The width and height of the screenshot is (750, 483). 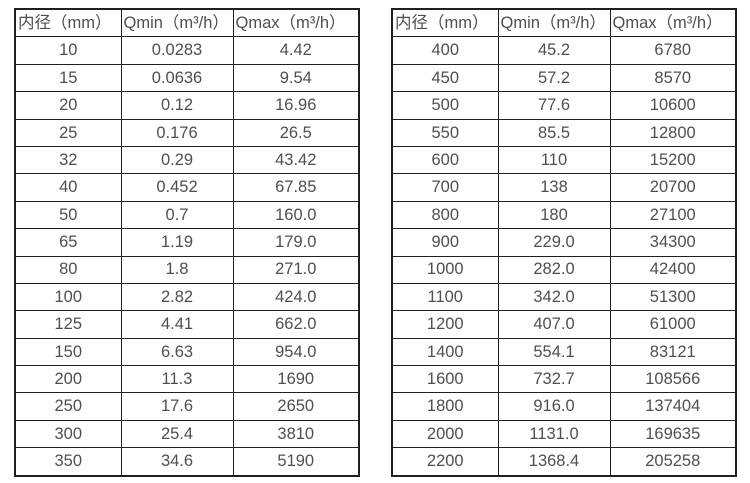 What do you see at coordinates (68, 406) in the screenshot?
I see `table-cell: 250` at bounding box center [68, 406].